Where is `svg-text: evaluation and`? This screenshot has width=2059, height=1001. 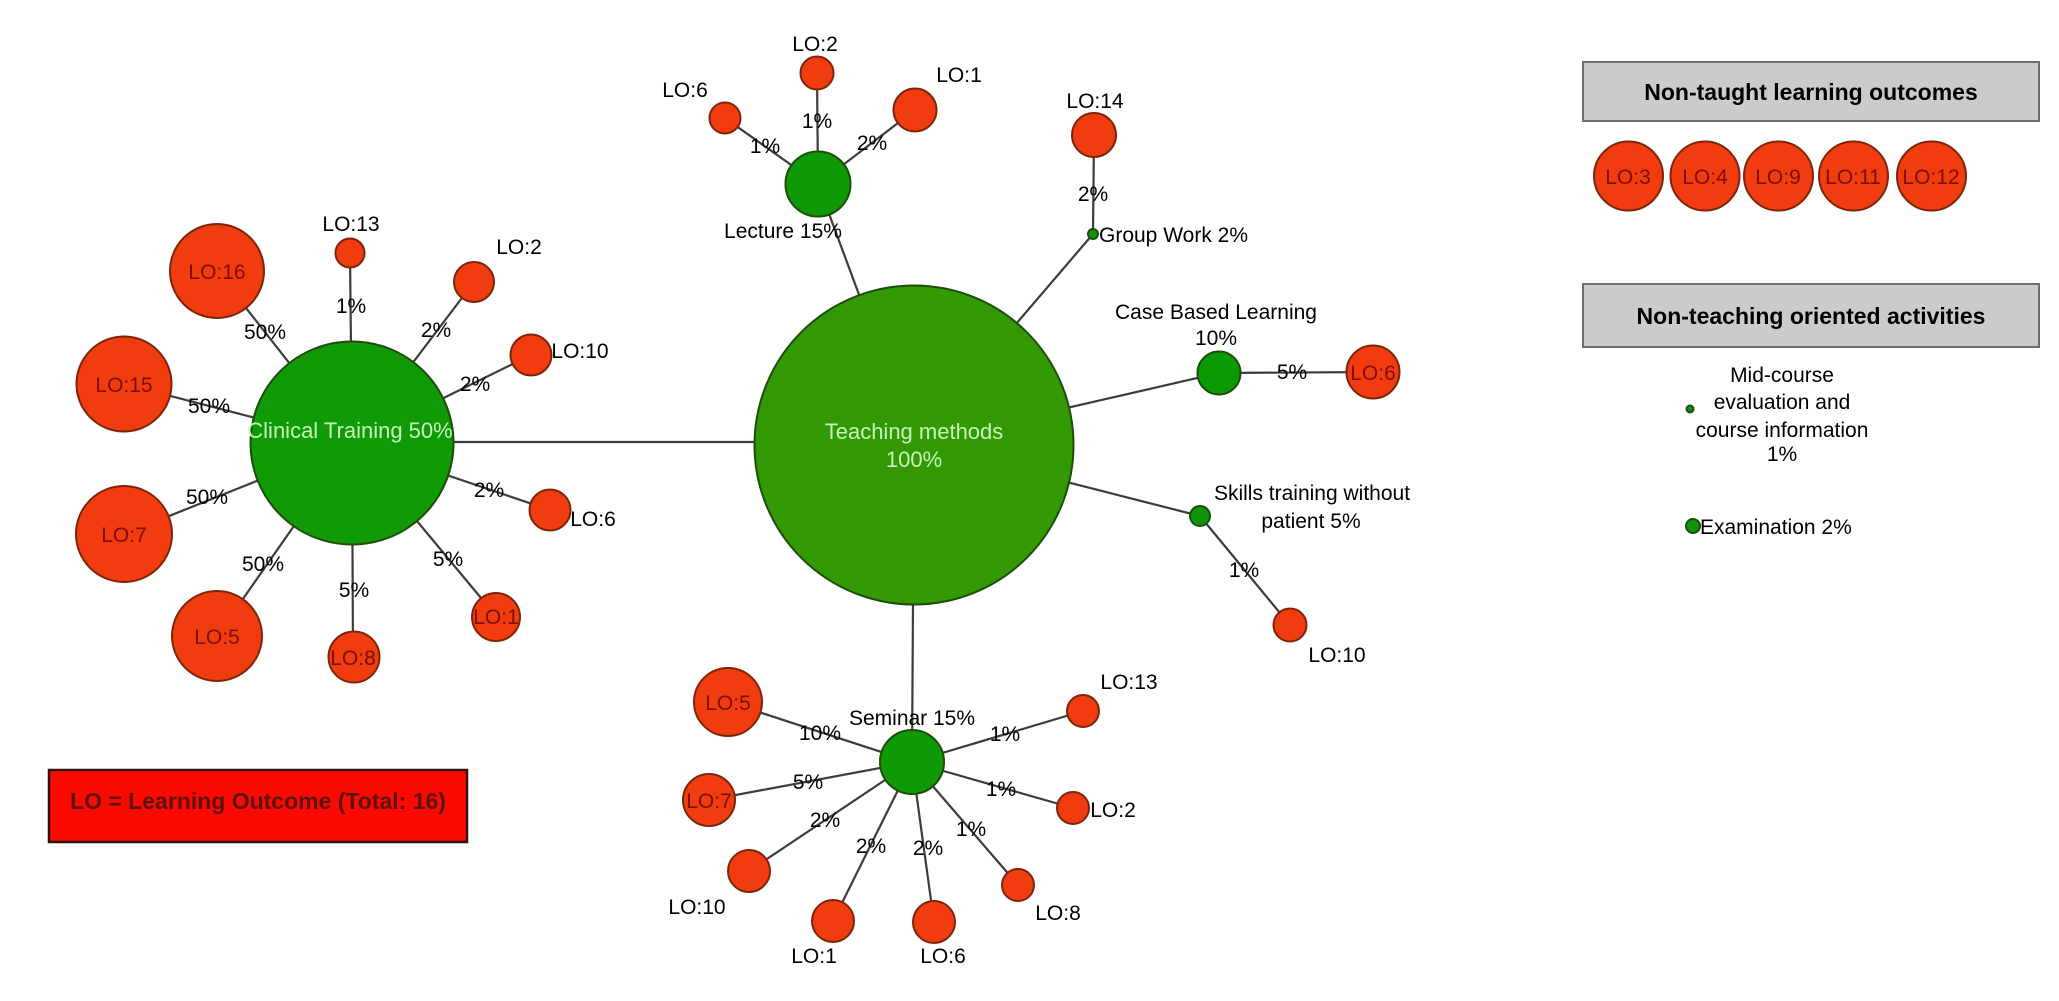 svg-text: evaluation and is located at coordinates (1782, 402).